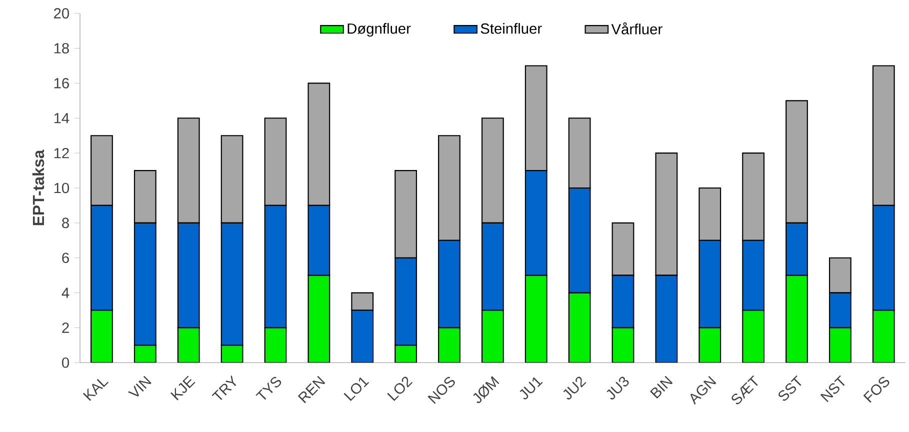  Describe the element at coordinates (661, 387) in the screenshot. I see `x-tick-label: BIN` at that location.